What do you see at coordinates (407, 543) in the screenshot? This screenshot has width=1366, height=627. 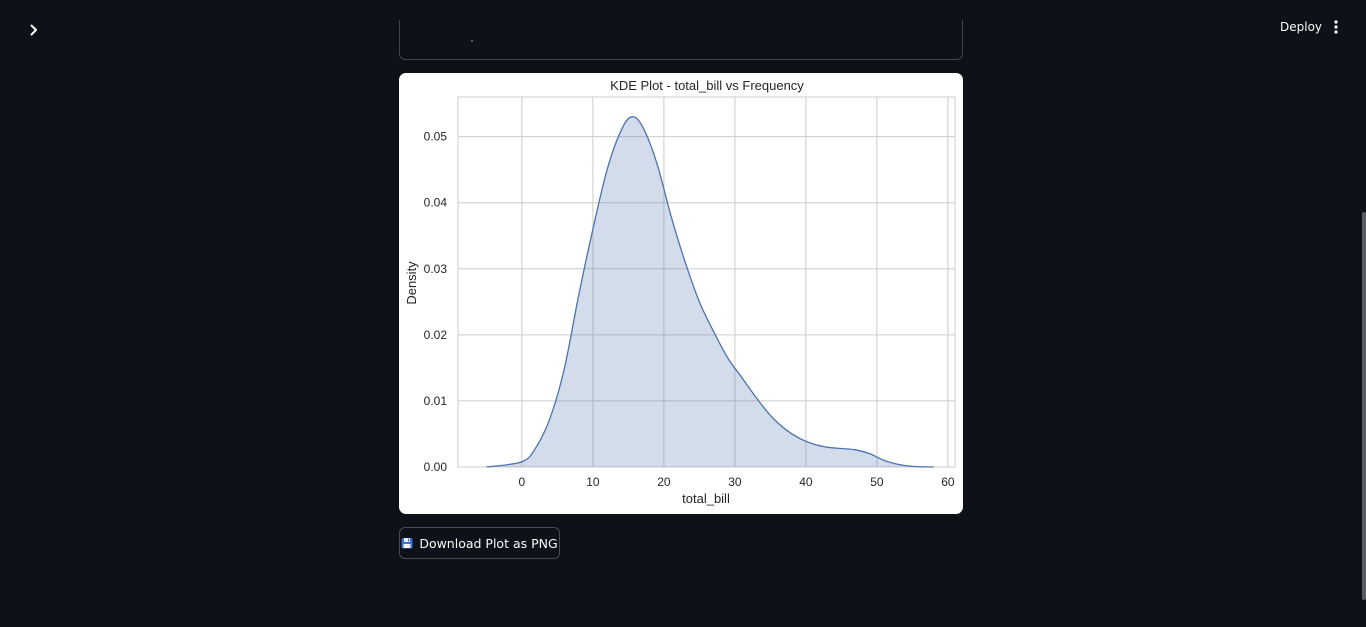 I see `save-disk-icon` at bounding box center [407, 543].